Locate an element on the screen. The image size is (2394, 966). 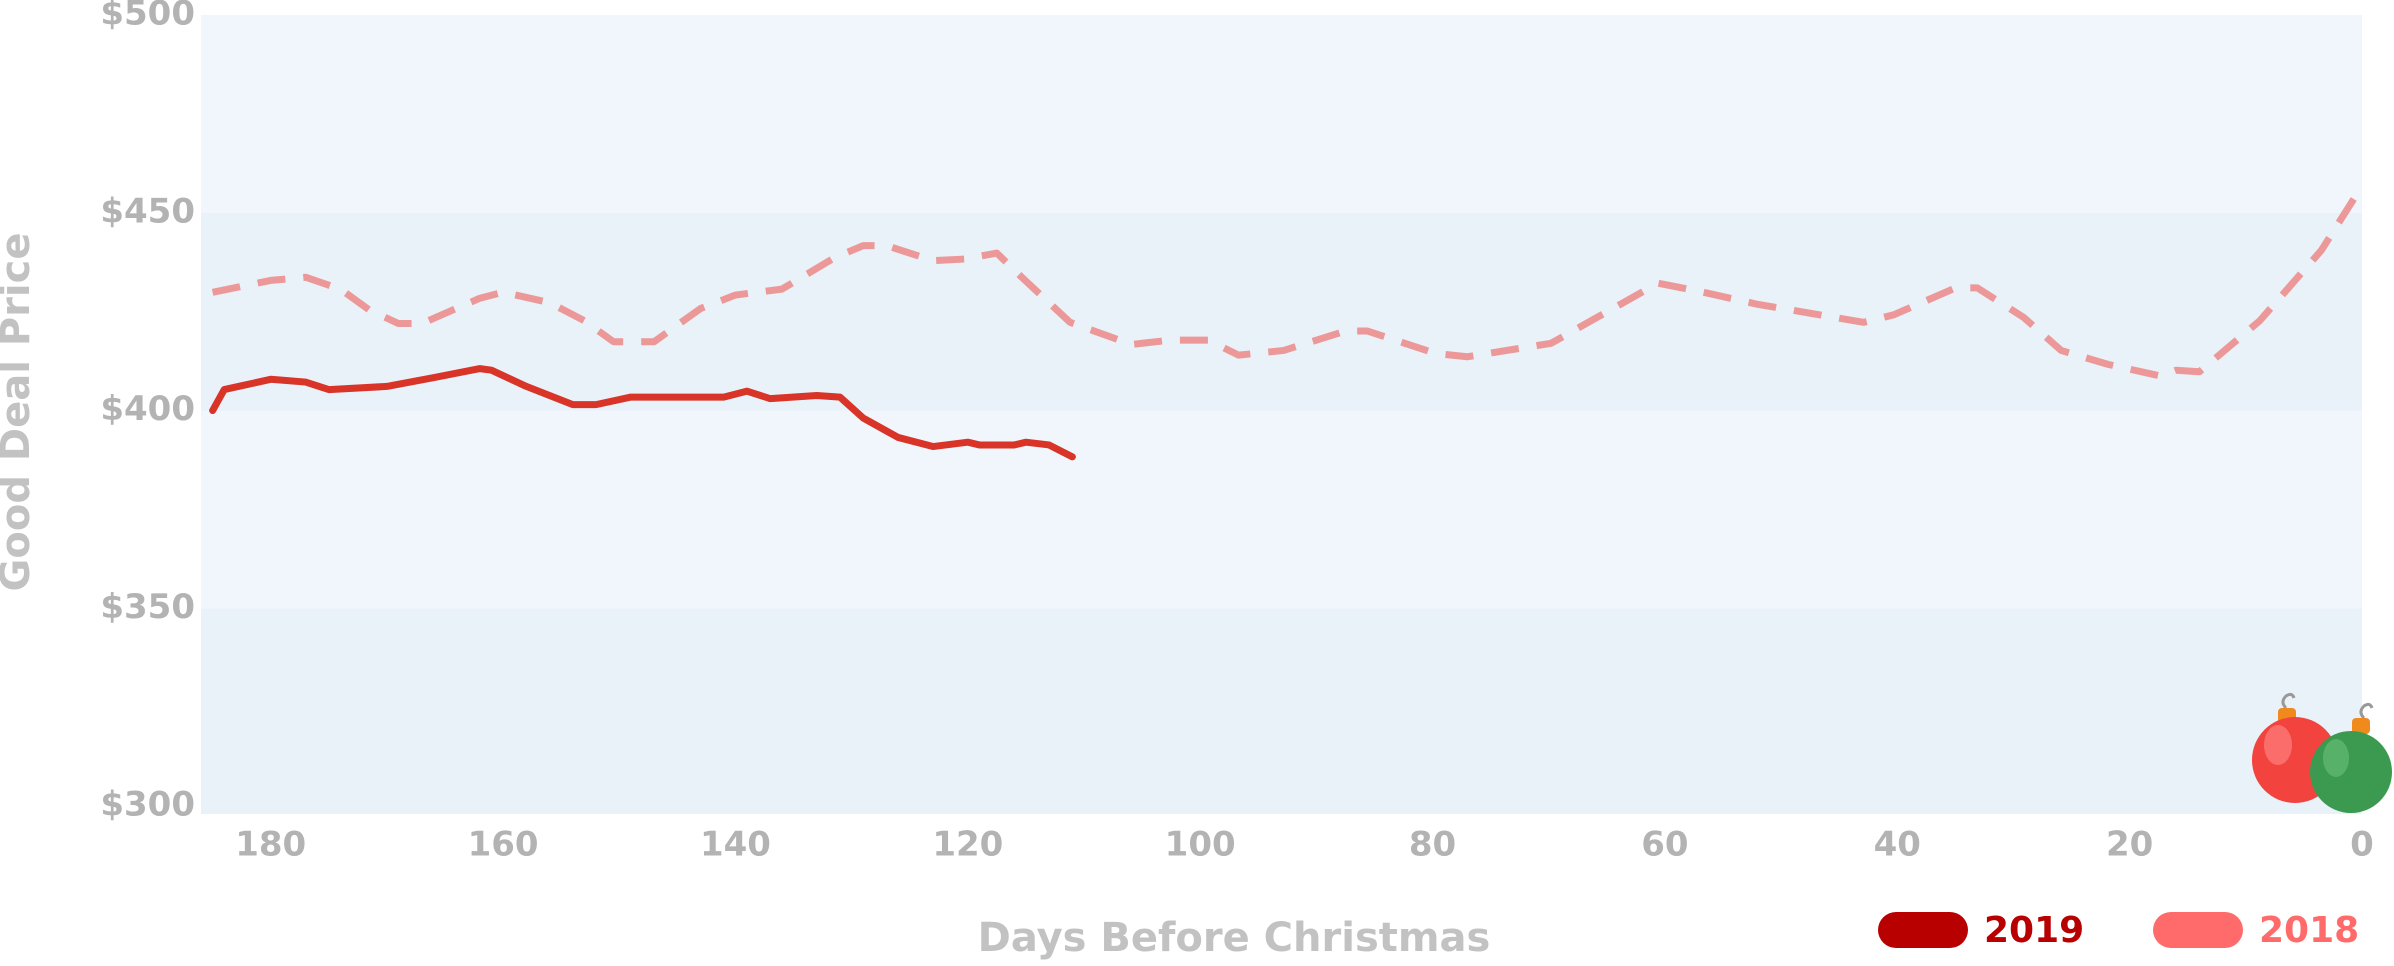
y-tick-label: $300 is located at coordinates (147, 805).